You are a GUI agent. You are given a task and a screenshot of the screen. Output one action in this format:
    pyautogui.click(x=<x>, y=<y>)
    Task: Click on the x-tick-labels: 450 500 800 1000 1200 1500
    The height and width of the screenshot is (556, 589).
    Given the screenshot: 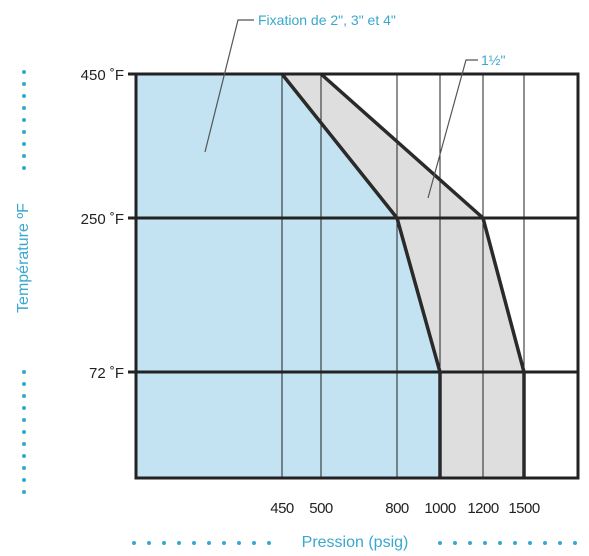 What is the action you would take?
    pyautogui.click(x=405, y=508)
    